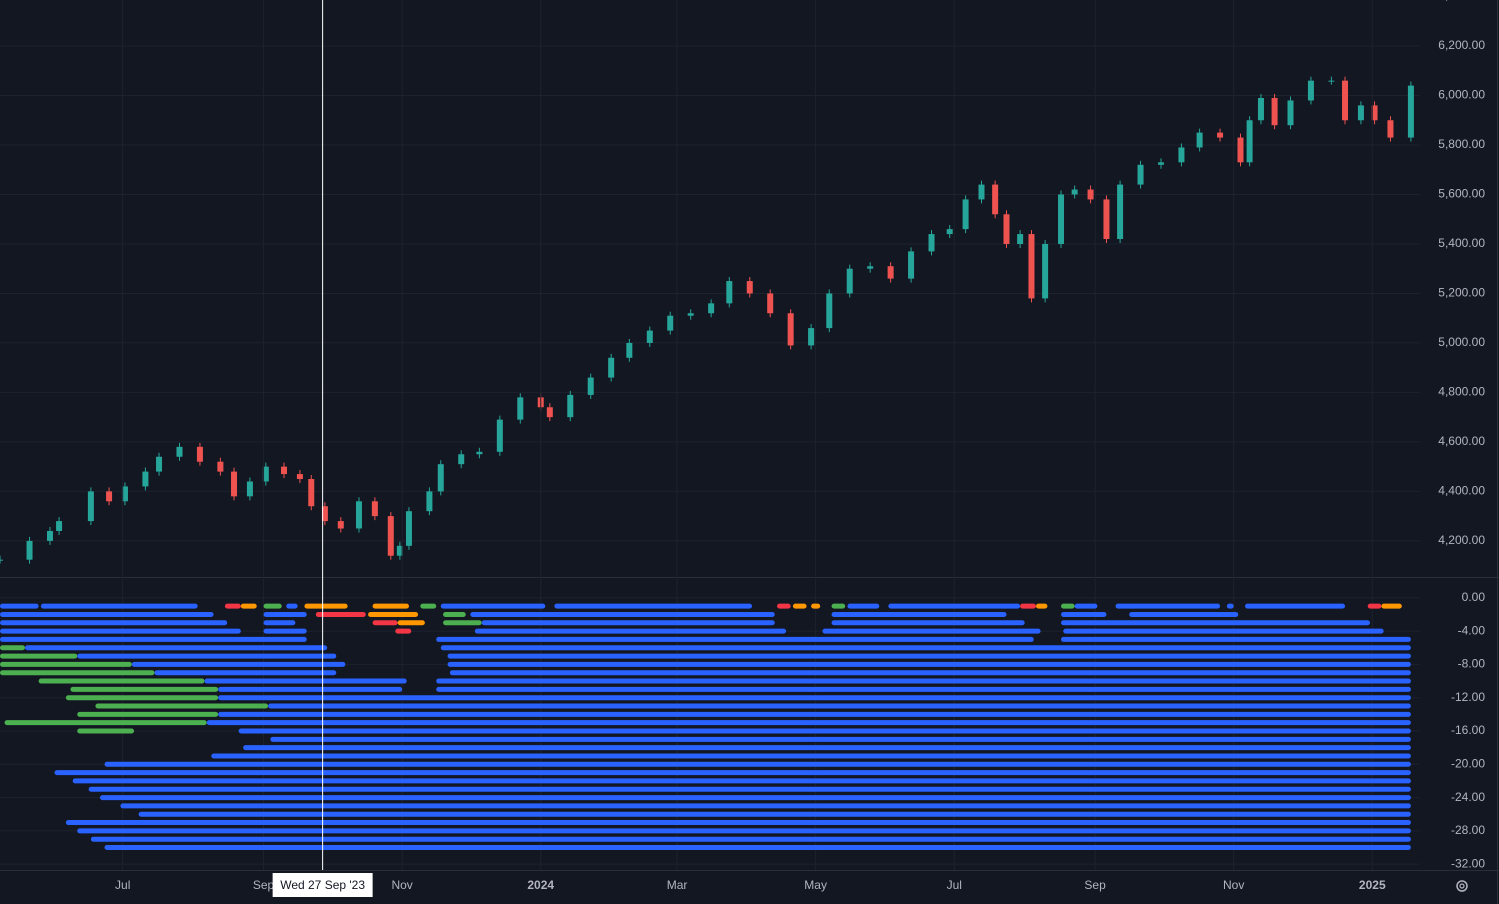 This screenshot has width=1499, height=904. Describe the element at coordinates (1461, 441) in the screenshot. I see `y-tick-label: 4,600.00` at that location.